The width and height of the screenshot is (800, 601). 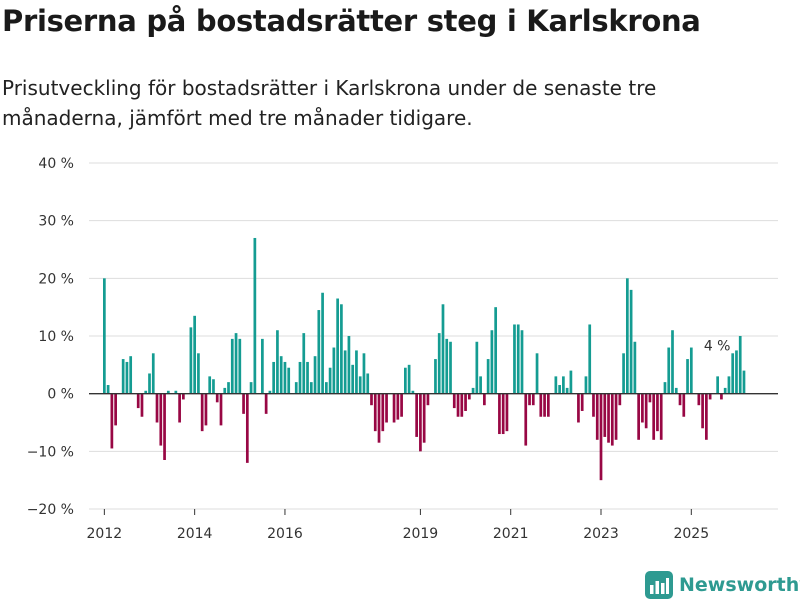 What do you see at coordinates (285, 533) in the screenshot?
I see `x-tick-label: 2016` at bounding box center [285, 533].